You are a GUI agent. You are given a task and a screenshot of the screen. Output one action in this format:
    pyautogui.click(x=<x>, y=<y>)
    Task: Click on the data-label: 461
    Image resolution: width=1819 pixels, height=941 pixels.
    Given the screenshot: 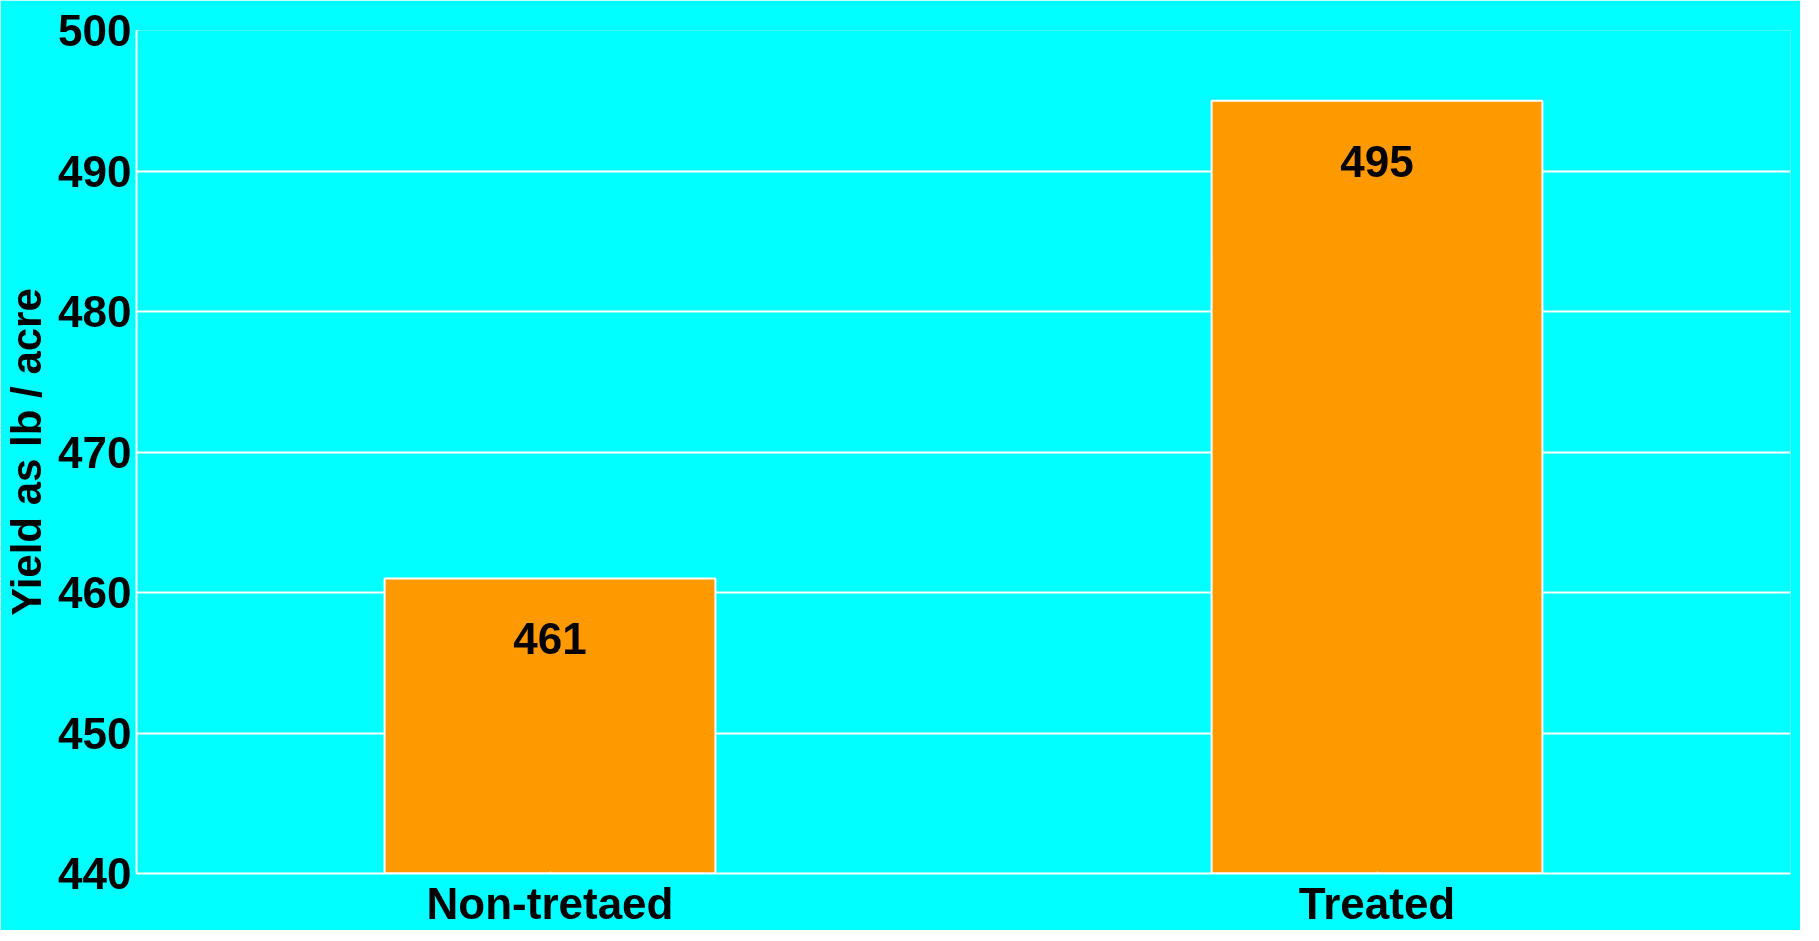 What is the action you would take?
    pyautogui.click(x=550, y=639)
    